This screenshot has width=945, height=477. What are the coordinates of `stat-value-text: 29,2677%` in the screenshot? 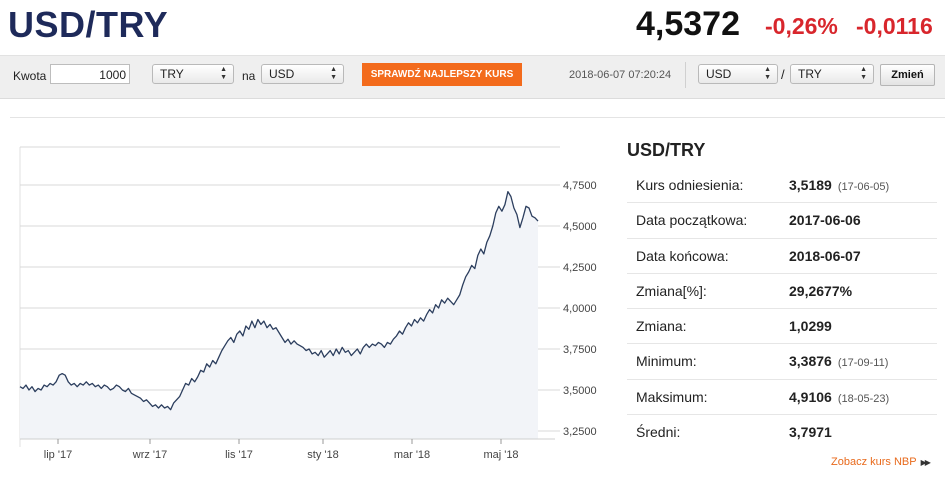 It's located at (821, 290).